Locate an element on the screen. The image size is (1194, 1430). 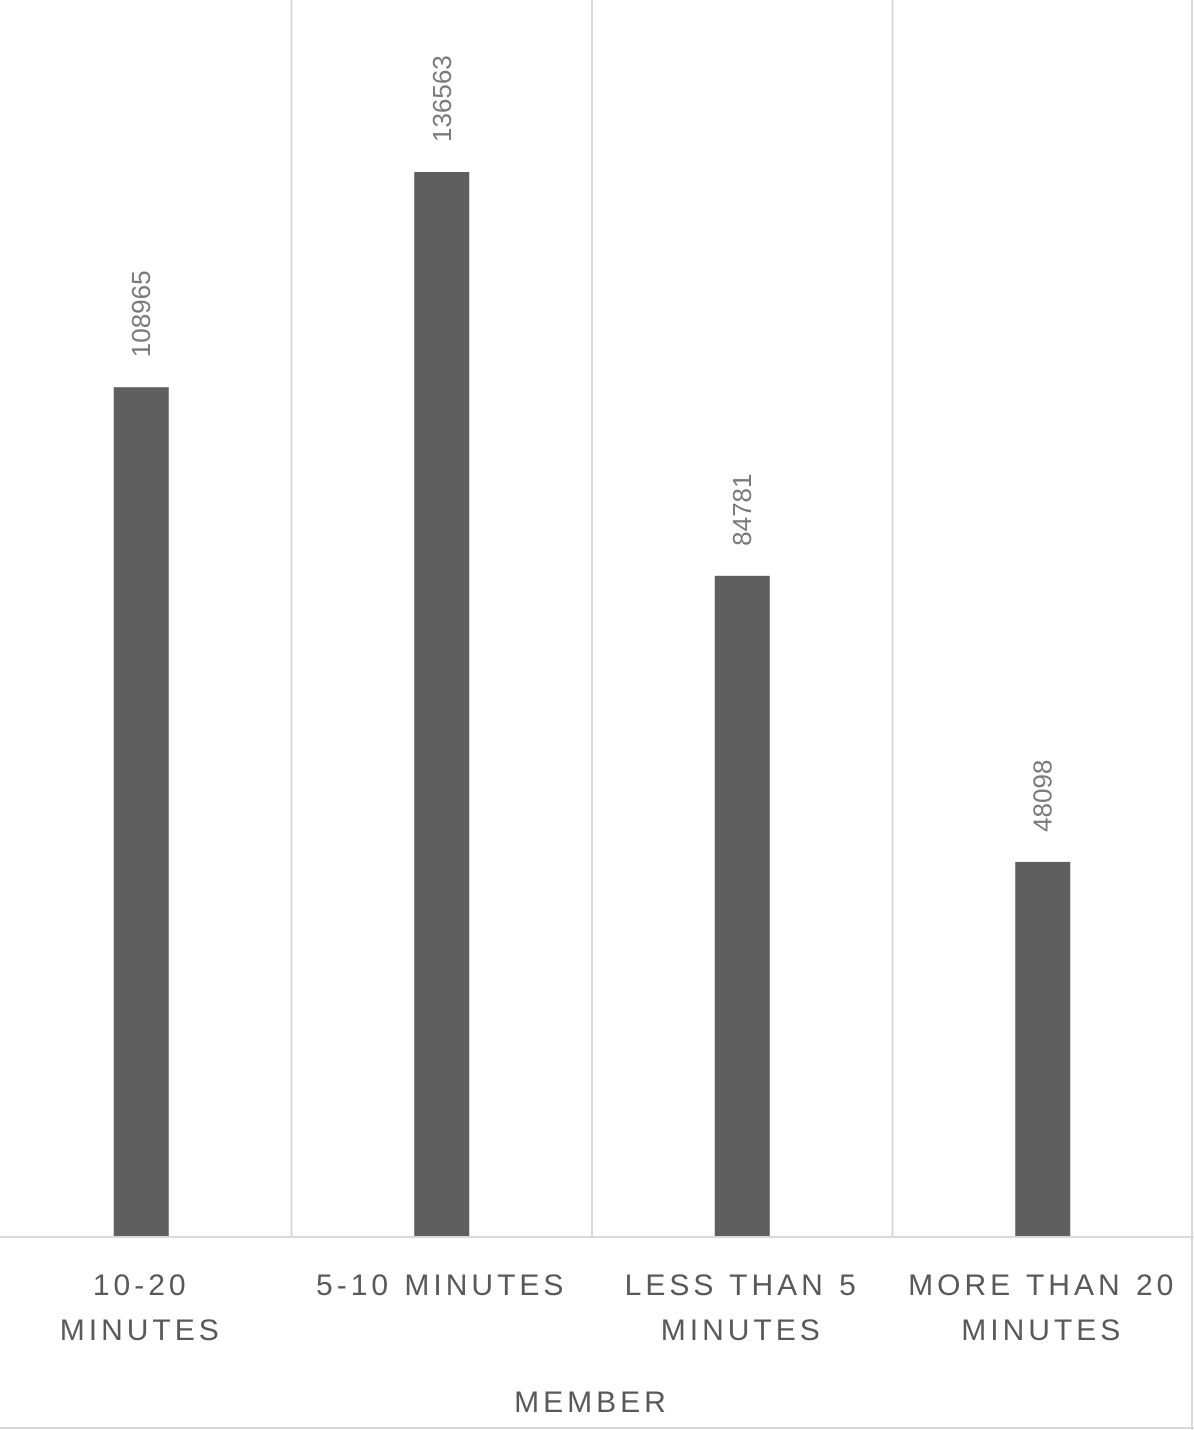
category-label: LESS THAN 5 is located at coordinates (742, 1285).